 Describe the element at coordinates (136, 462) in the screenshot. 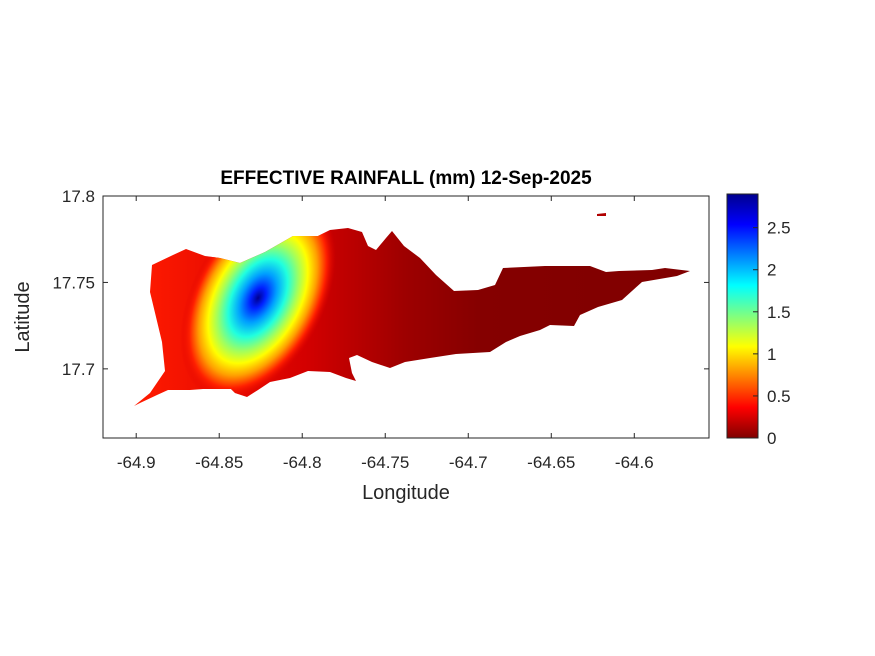

I see `x-tick-label: -64.9` at that location.